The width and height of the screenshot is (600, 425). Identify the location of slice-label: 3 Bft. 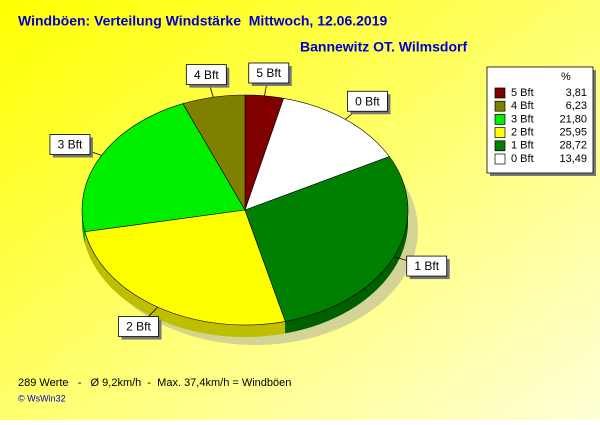
(71, 146).